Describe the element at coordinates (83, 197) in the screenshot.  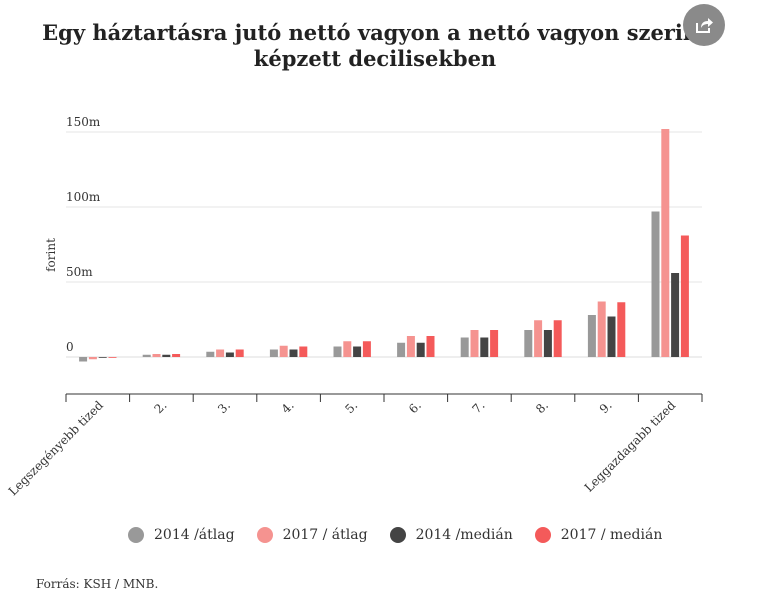
I see `y-tick-label: 100m` at that location.